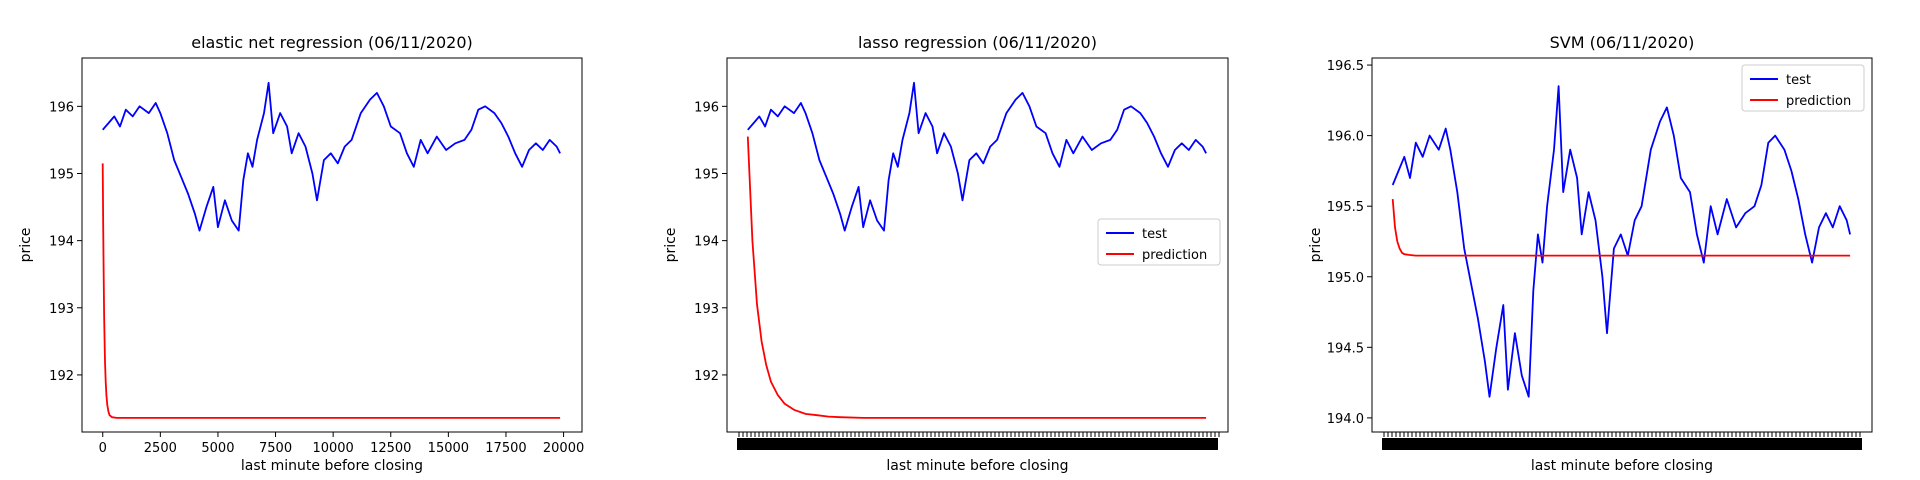  What do you see at coordinates (1345, 419) in the screenshot?
I see `y-tick-label: 194.0` at bounding box center [1345, 419].